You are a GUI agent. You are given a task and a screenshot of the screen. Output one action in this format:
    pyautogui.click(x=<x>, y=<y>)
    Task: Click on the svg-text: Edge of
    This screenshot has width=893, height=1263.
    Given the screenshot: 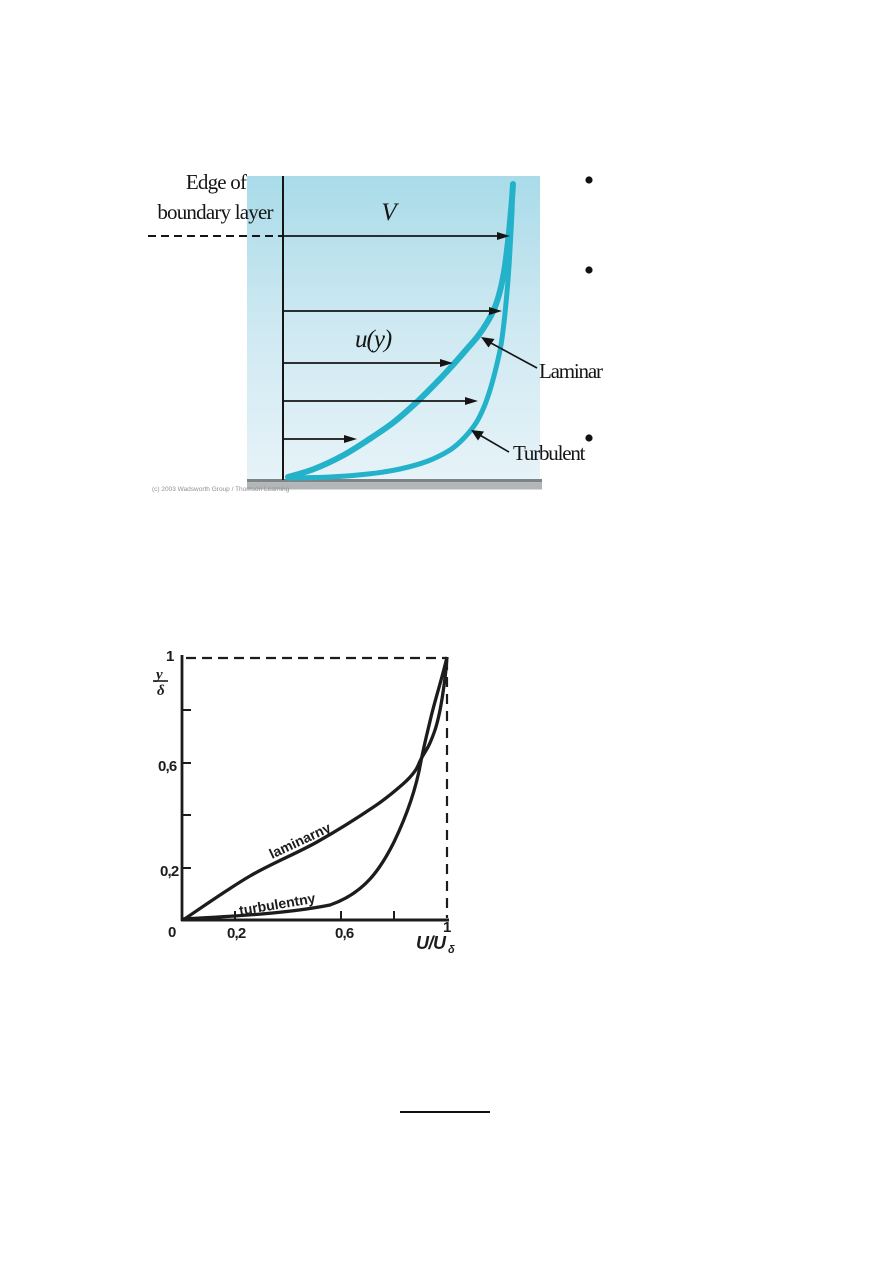 What is the action you would take?
    pyautogui.click(x=216, y=182)
    